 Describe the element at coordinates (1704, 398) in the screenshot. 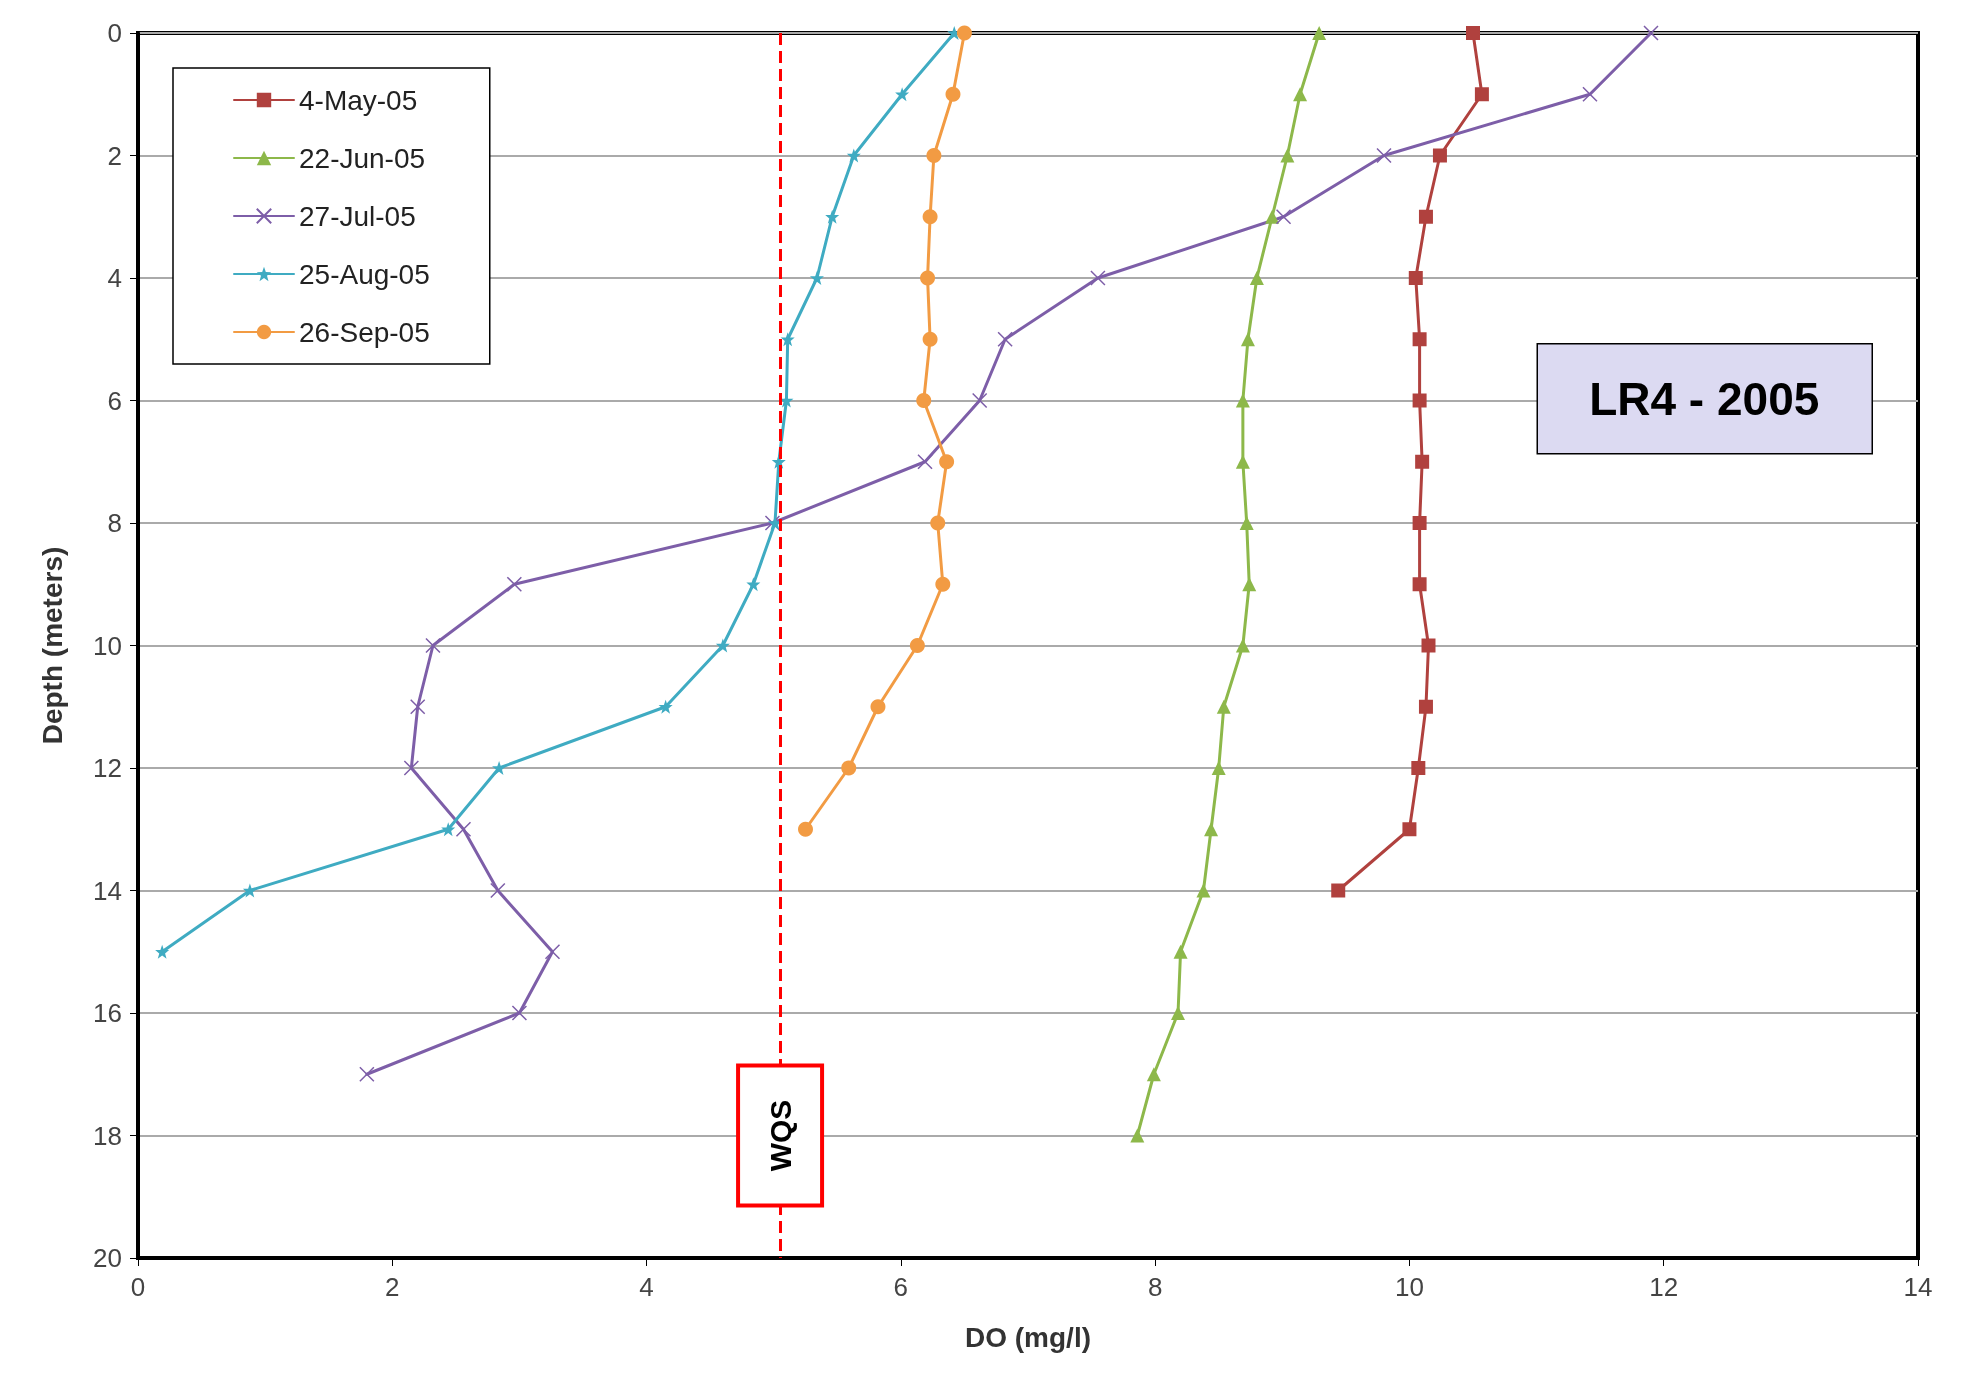

I see `annotation: LR4 - 2005` at that location.